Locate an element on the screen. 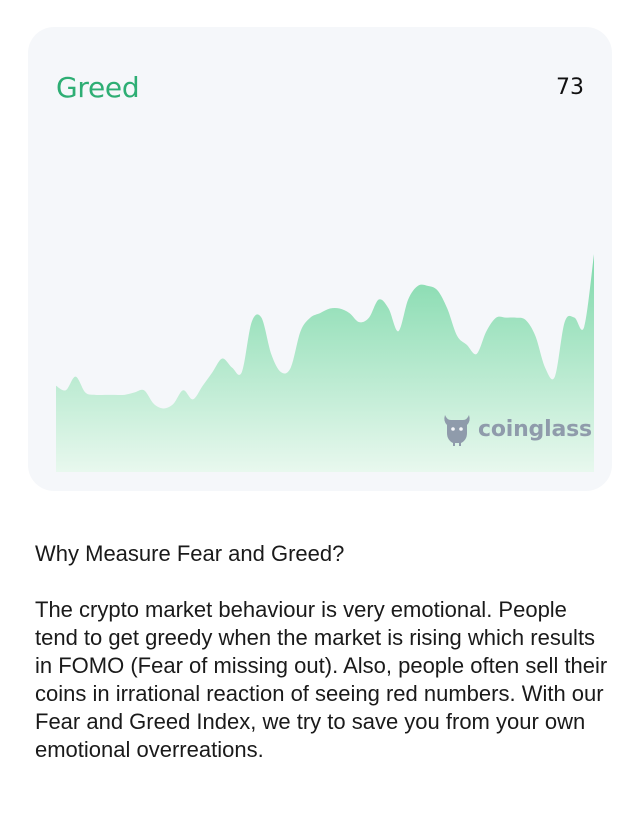 The height and width of the screenshot is (816, 640). coinglass-bull-icon is located at coordinates (457, 430).